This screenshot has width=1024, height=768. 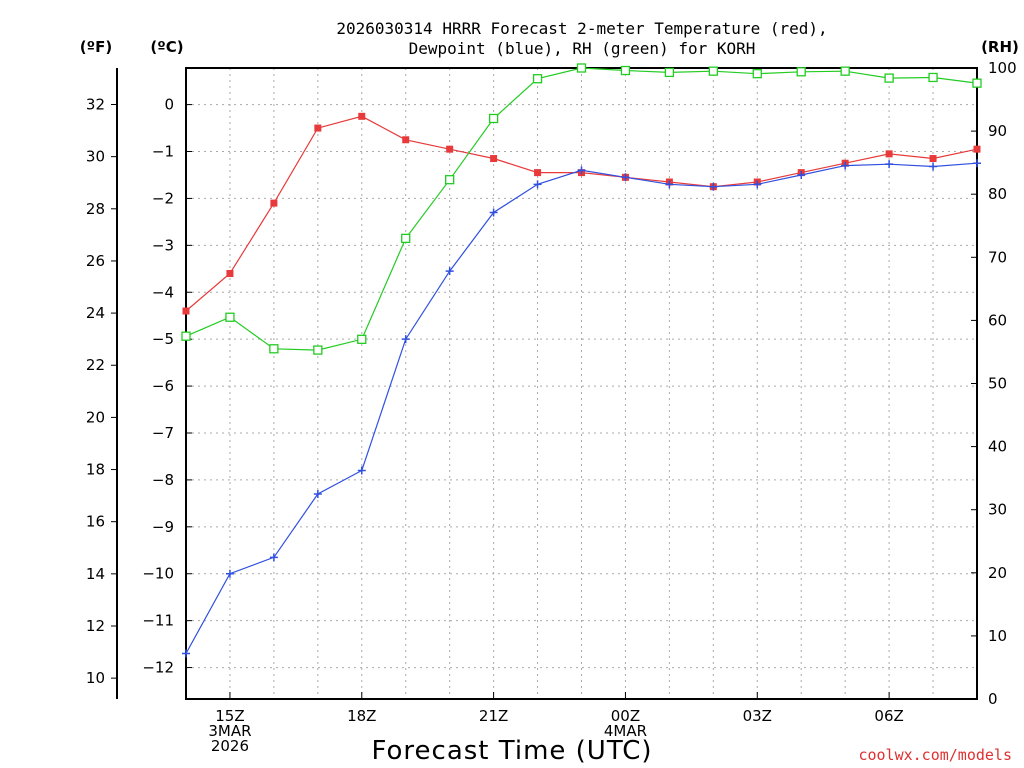 What do you see at coordinates (888, 716) in the screenshot?
I see `x-tick-label: 06Z` at bounding box center [888, 716].